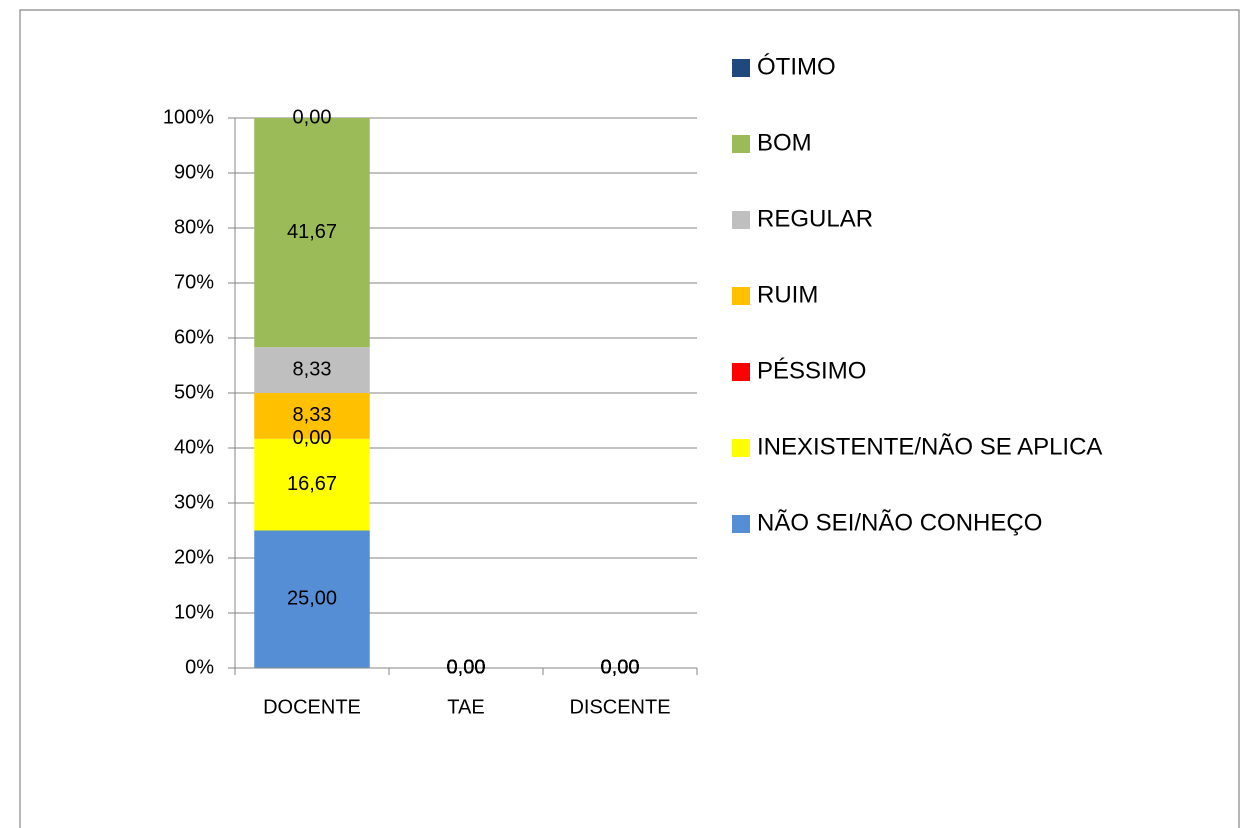 The width and height of the screenshot is (1240, 828). Describe the element at coordinates (194, 612) in the screenshot. I see `y-tick-label: 10%` at that location.